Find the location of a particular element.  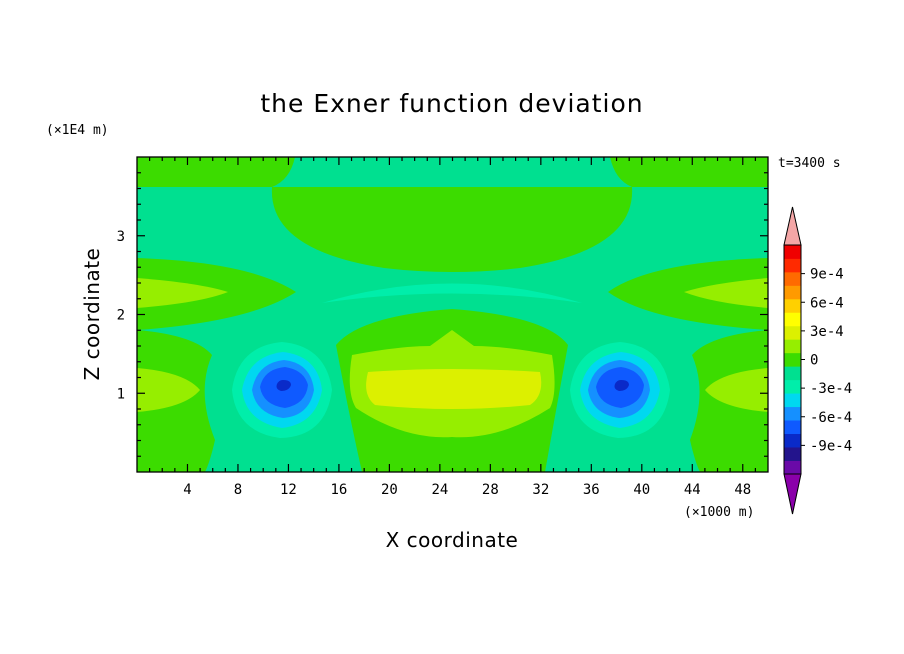

field-top-left-lobe is located at coordinates (216, 172).